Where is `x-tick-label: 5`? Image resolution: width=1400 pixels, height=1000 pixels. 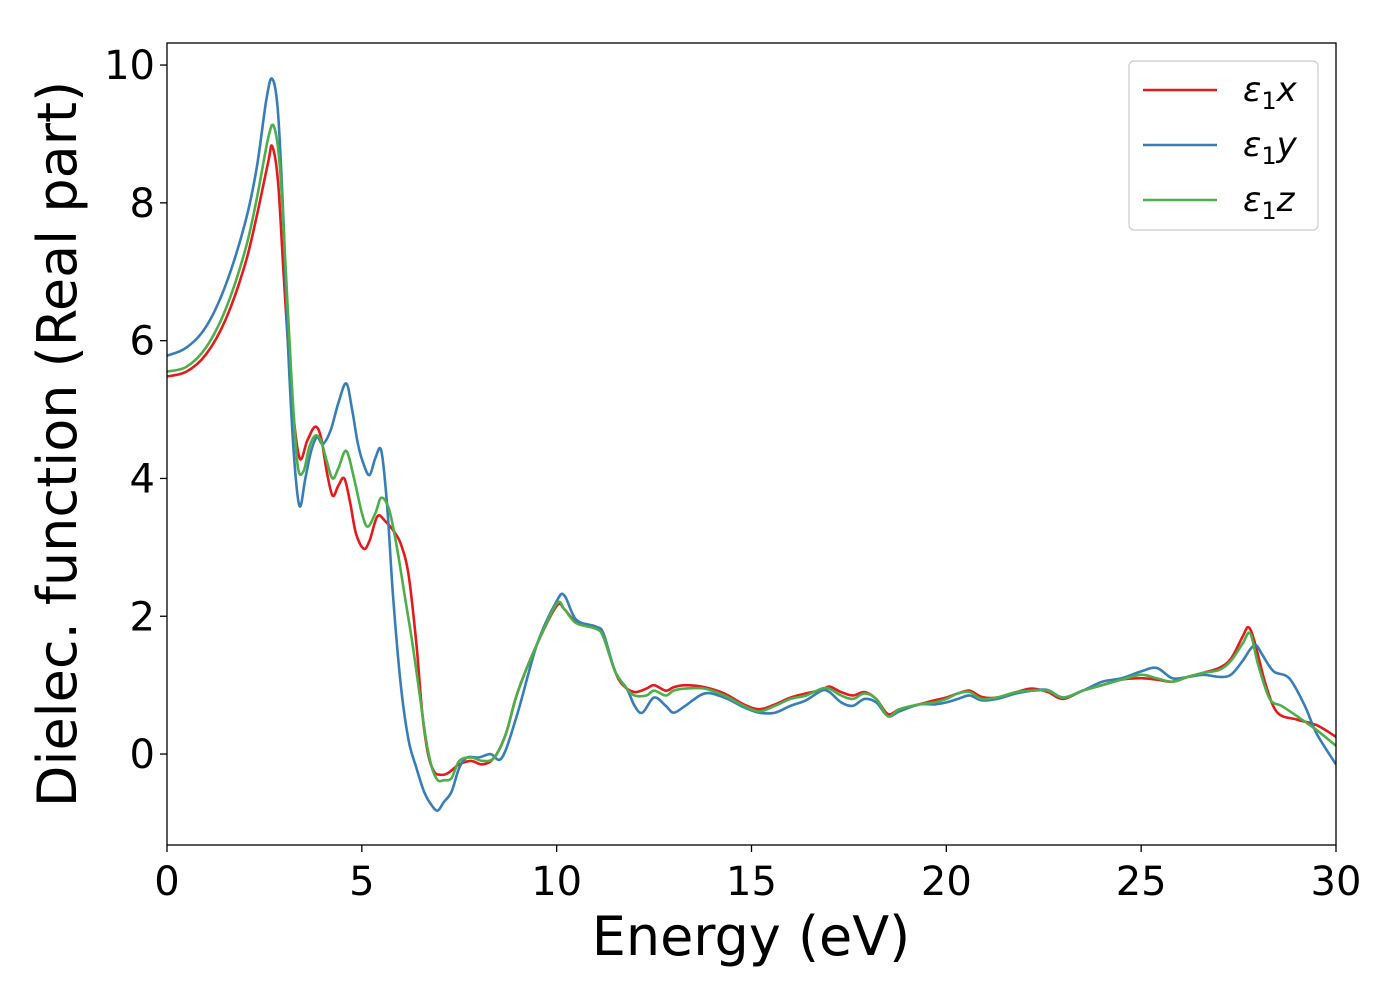 x-tick-label: 5 is located at coordinates (361, 882).